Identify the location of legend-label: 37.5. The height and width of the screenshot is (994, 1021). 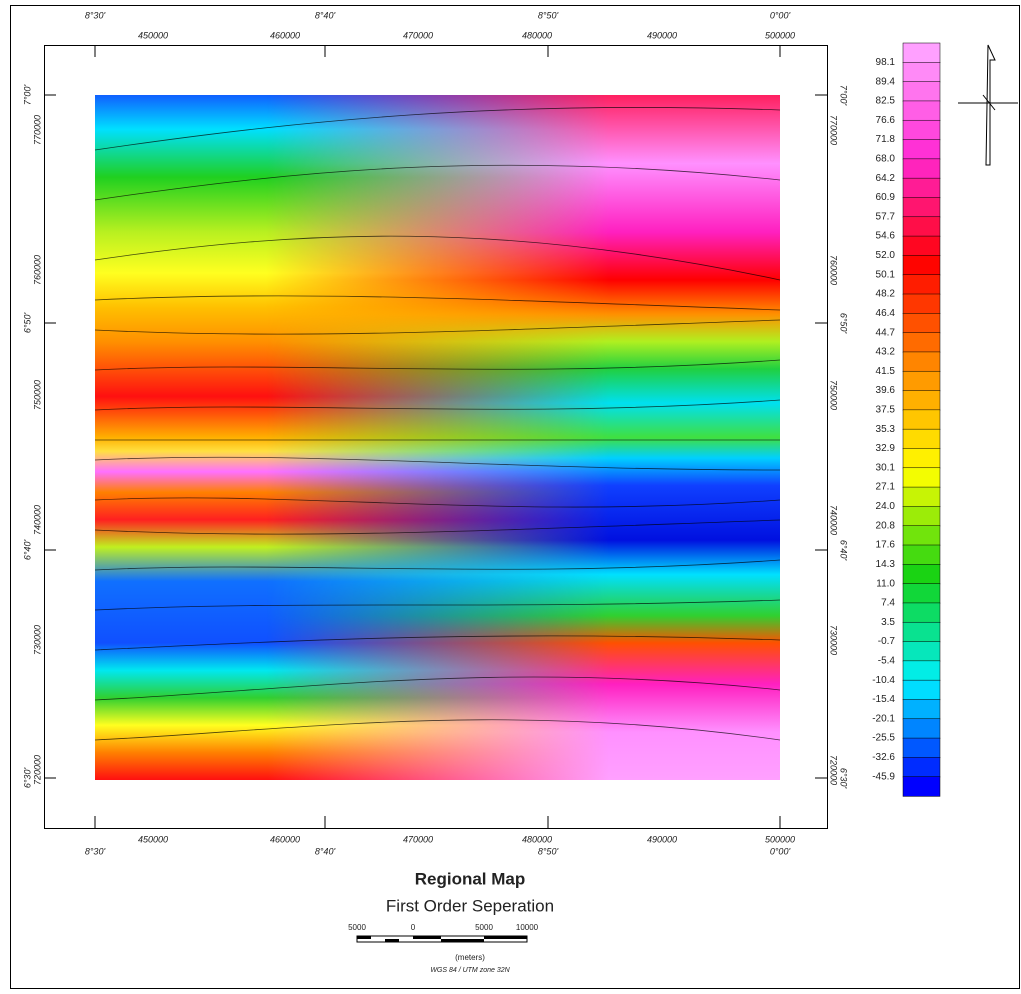
(886, 409).